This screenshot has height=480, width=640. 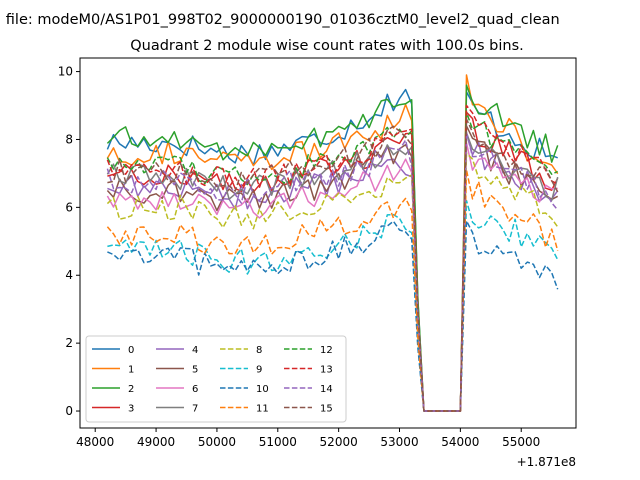 What do you see at coordinates (259, 370) in the screenshot?
I see `legend-label: 9` at bounding box center [259, 370].